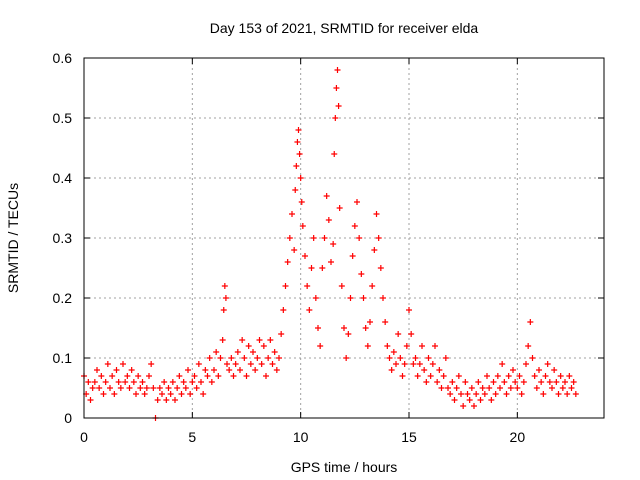 The height and width of the screenshot is (480, 640). I want to click on x-tick-label: 15, so click(409, 437).